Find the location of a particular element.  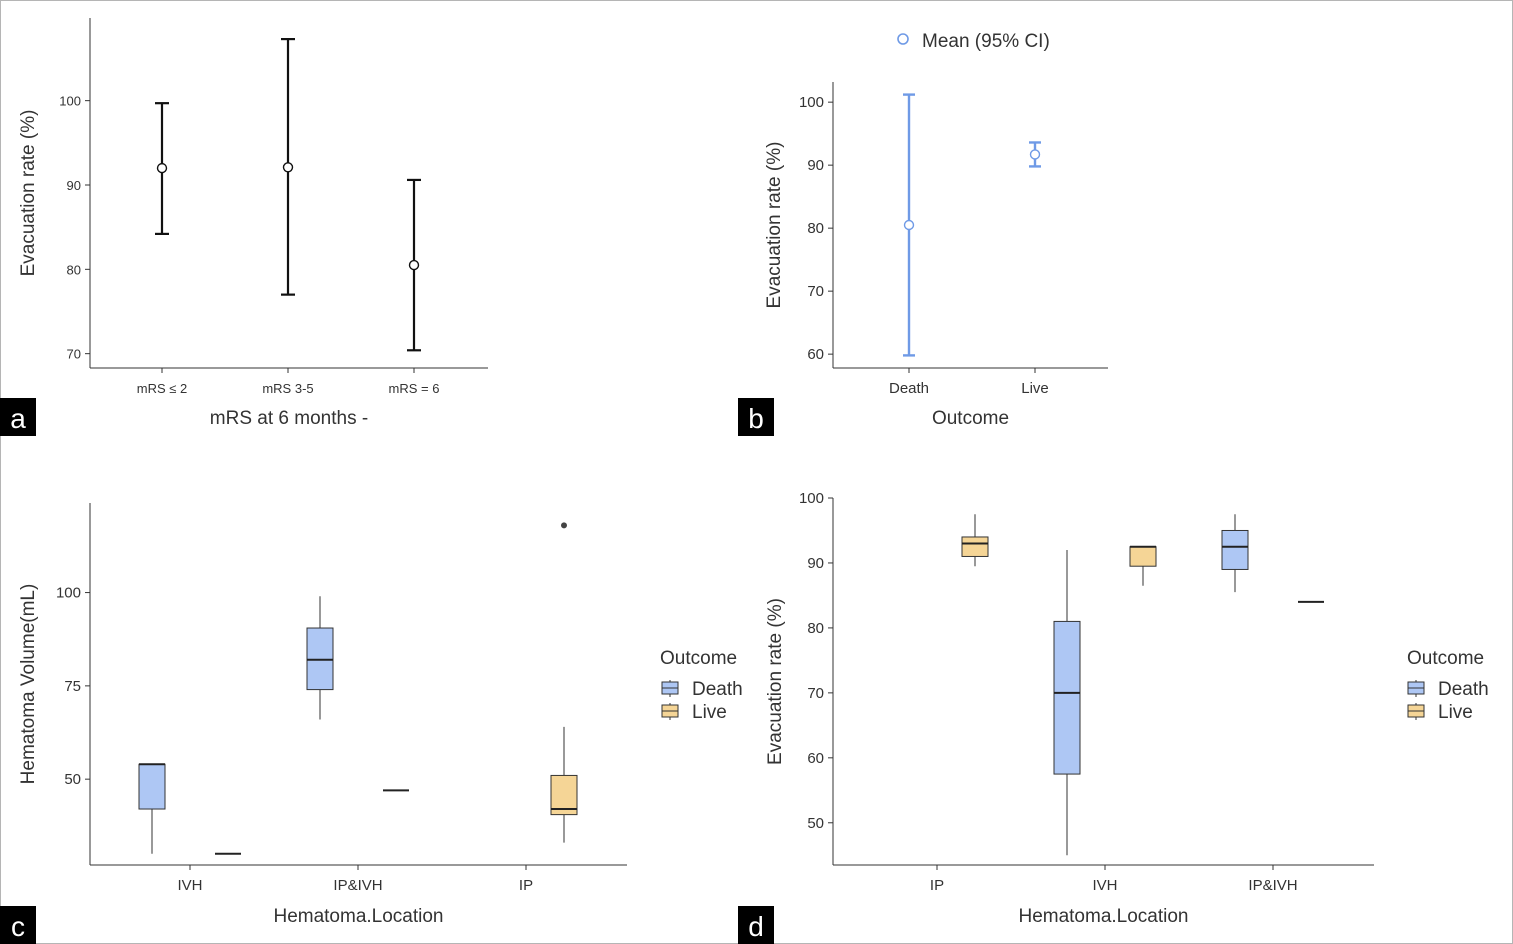

legend-c-title: Outcome is located at coordinates (698, 658).